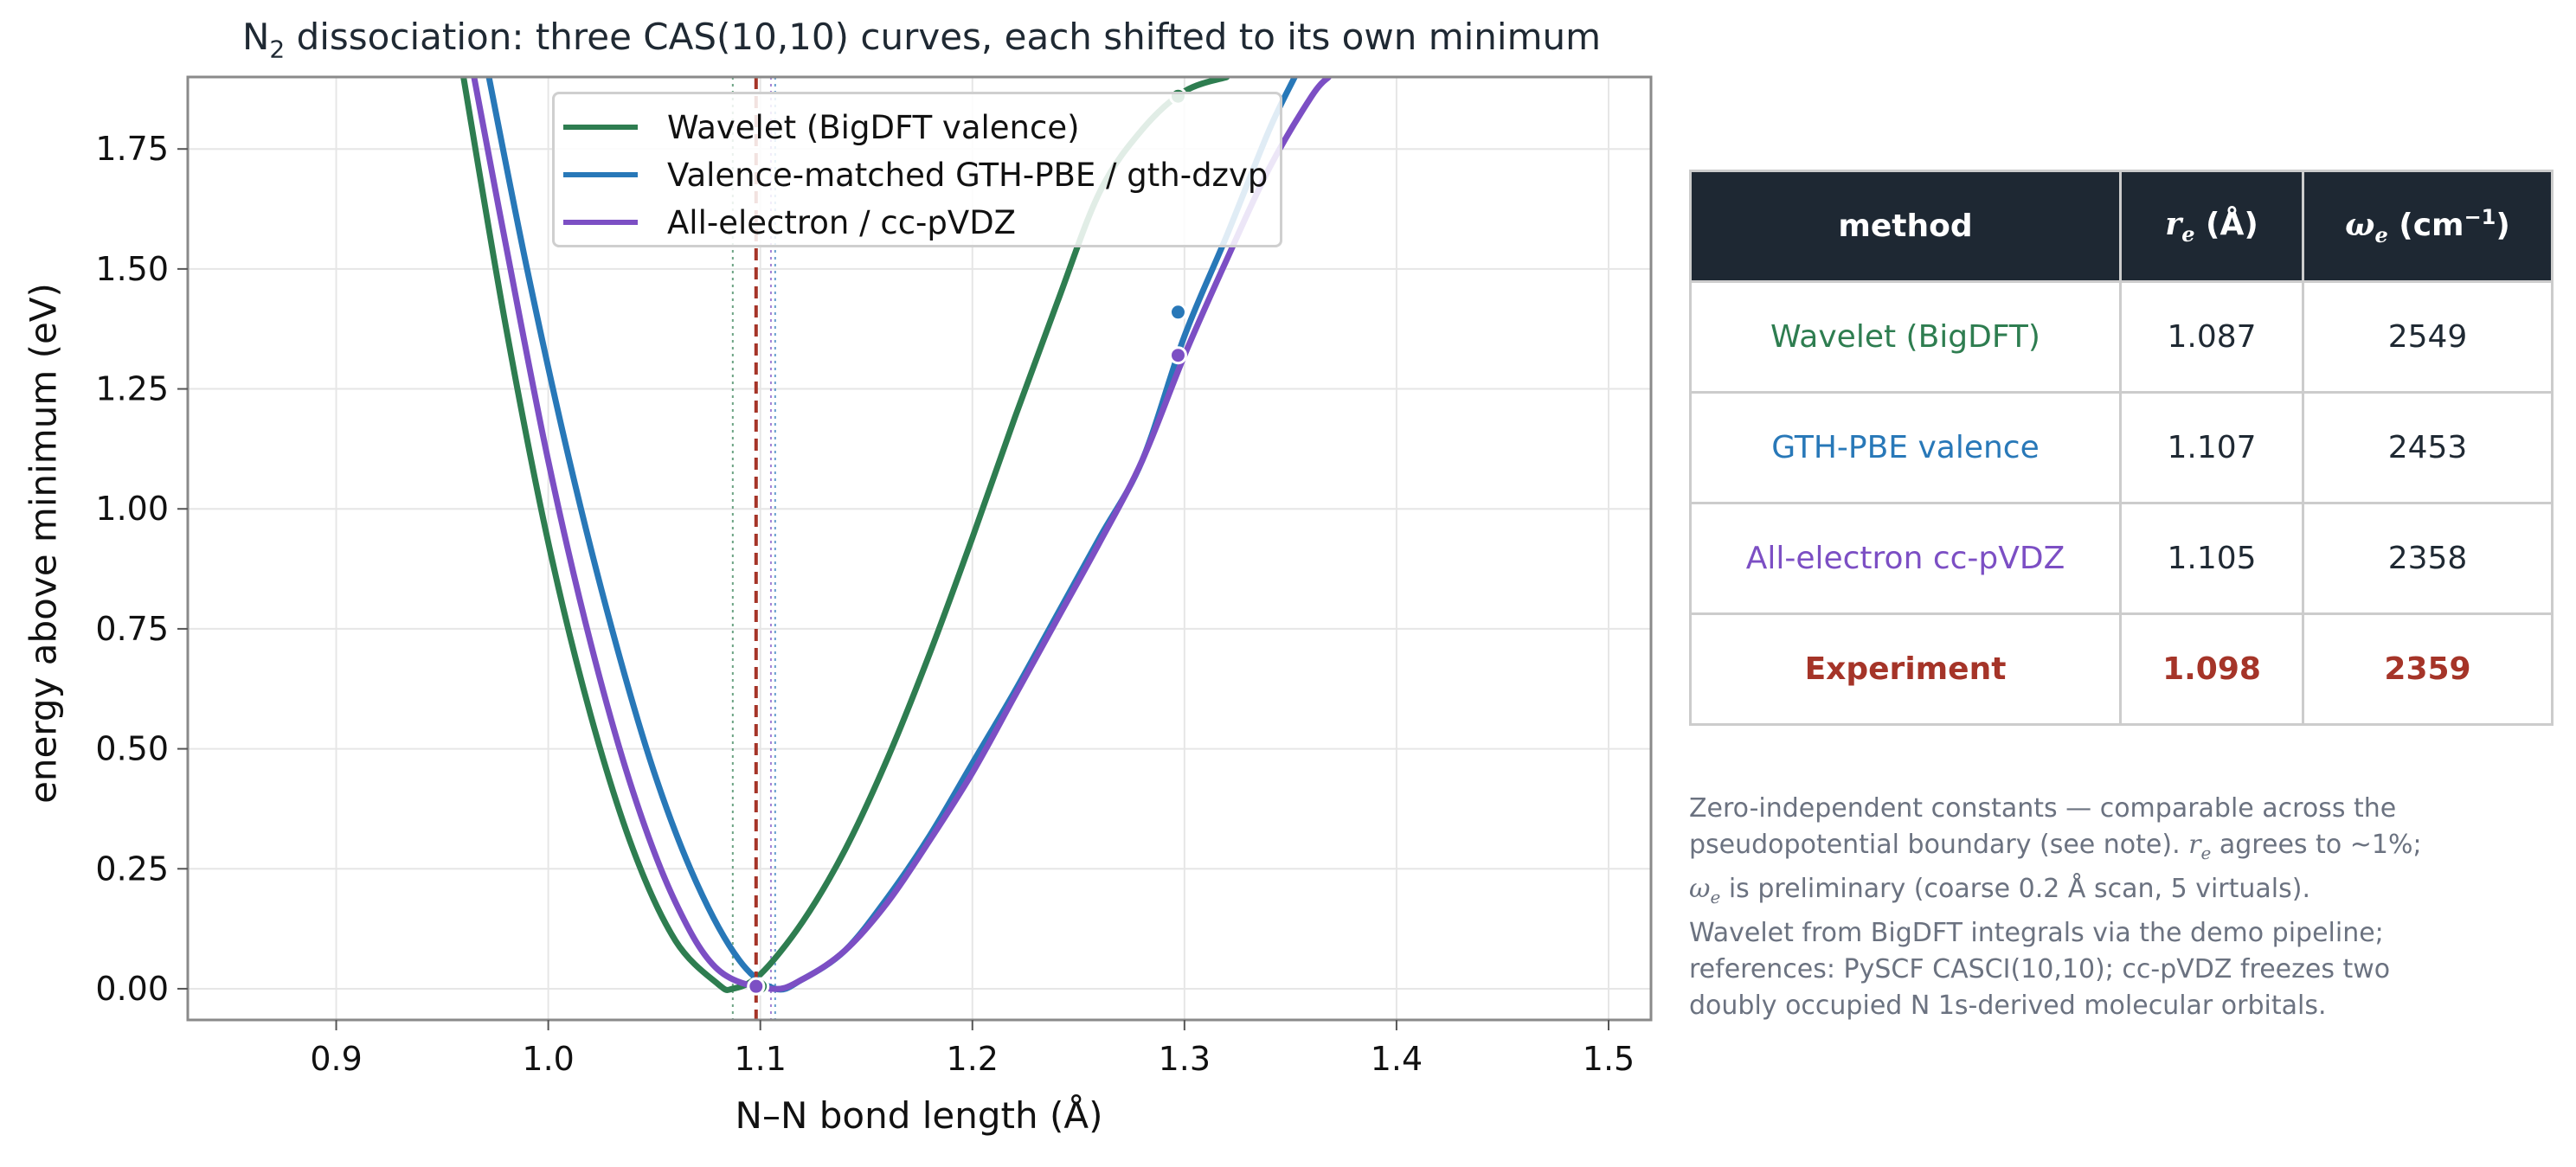 This screenshot has height=1167, width=2576. Describe the element at coordinates (919, 1115) in the screenshot. I see `x-axis-label: N–N bond length (Å)` at that location.